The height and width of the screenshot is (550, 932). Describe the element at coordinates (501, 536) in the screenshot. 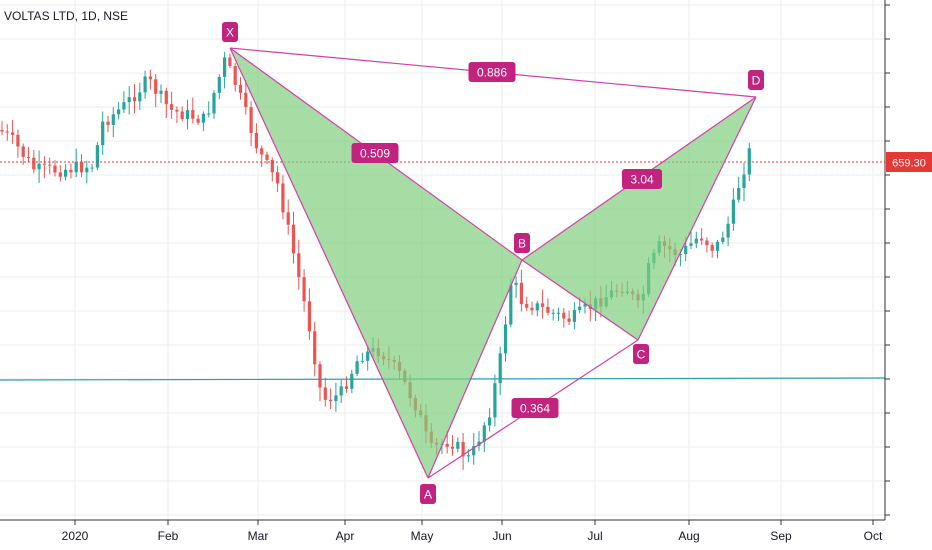

I see `x-tick-label: Jun` at that location.